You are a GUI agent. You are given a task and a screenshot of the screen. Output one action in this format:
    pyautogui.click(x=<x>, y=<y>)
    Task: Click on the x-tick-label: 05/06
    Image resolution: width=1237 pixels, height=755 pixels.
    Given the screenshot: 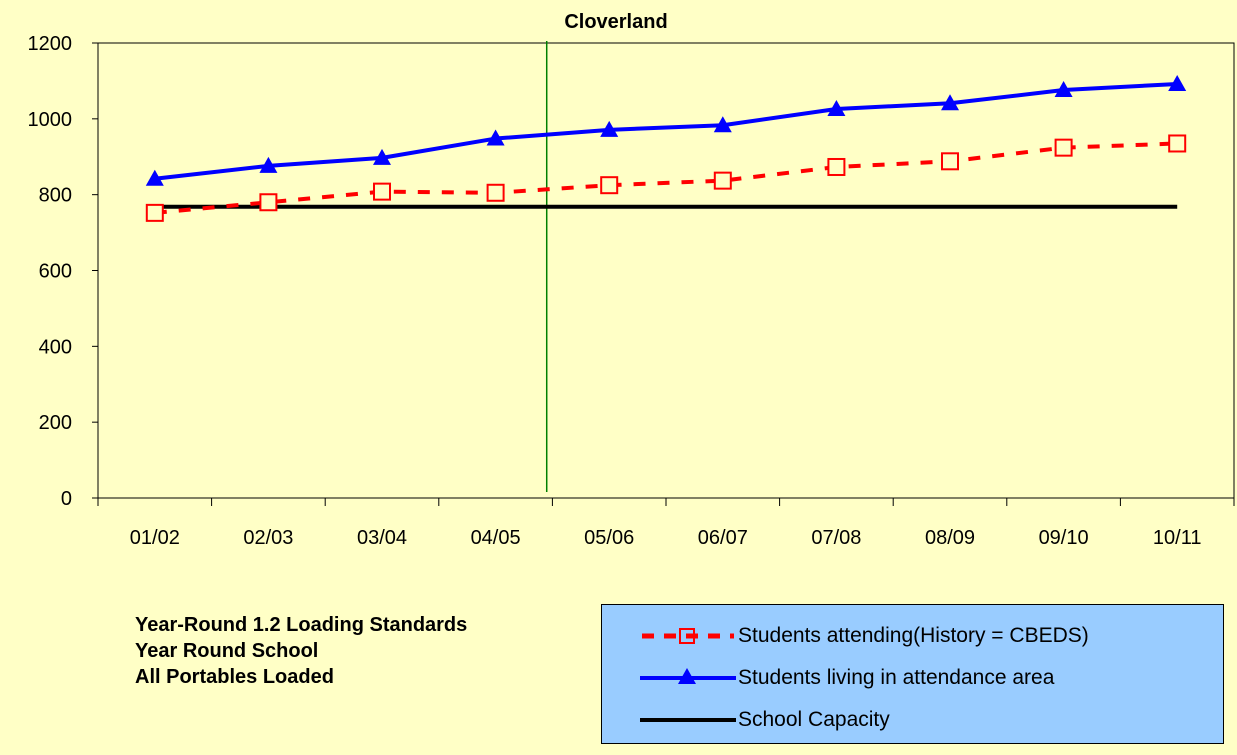 What is the action you would take?
    pyautogui.click(x=609, y=538)
    